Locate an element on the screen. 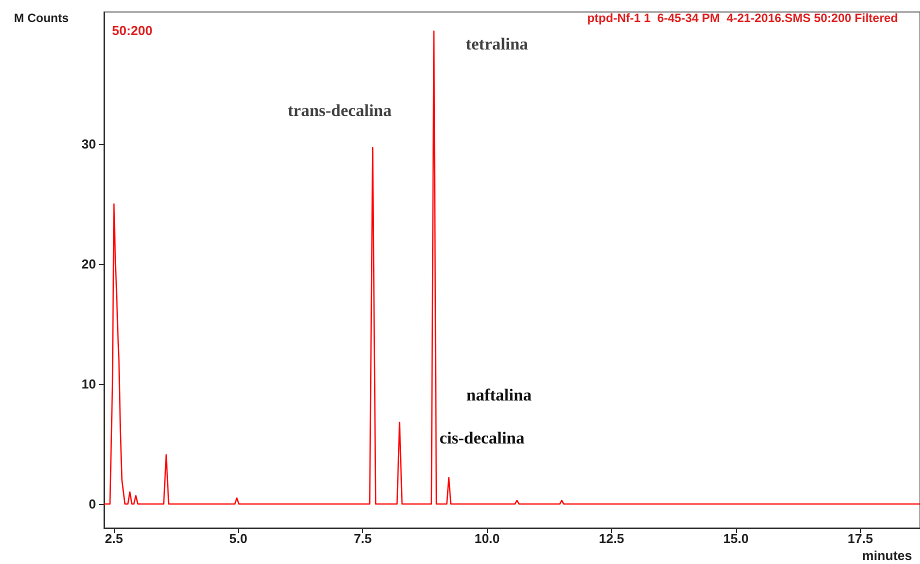  y-tick-label: 0 is located at coordinates (92, 504).